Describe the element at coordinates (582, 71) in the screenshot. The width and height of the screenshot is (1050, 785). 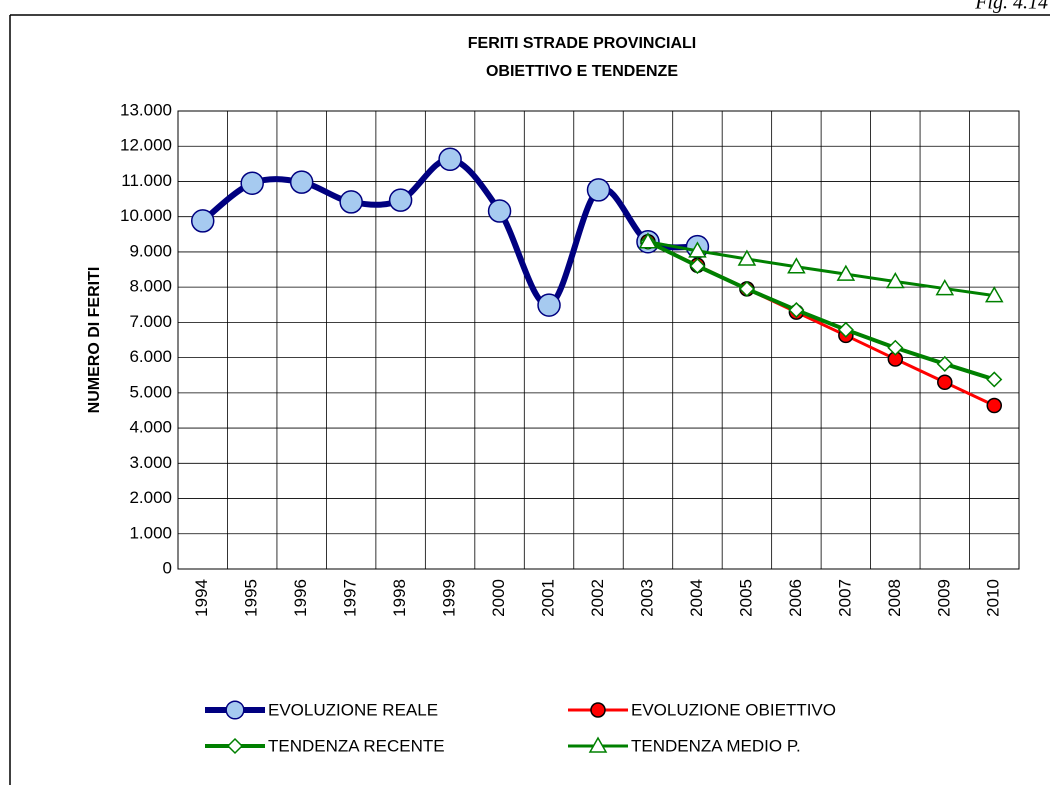
I see `chart-title: OBIETTIVO E TENDENZE` at that location.